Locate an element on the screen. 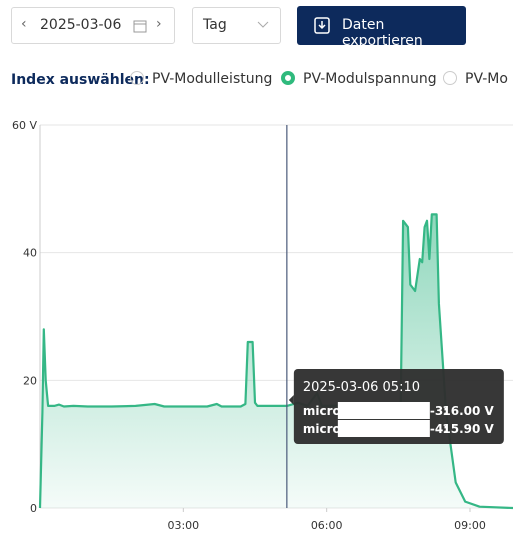  date-picker: ‹ 2025-03-06 › is located at coordinates (93, 25).